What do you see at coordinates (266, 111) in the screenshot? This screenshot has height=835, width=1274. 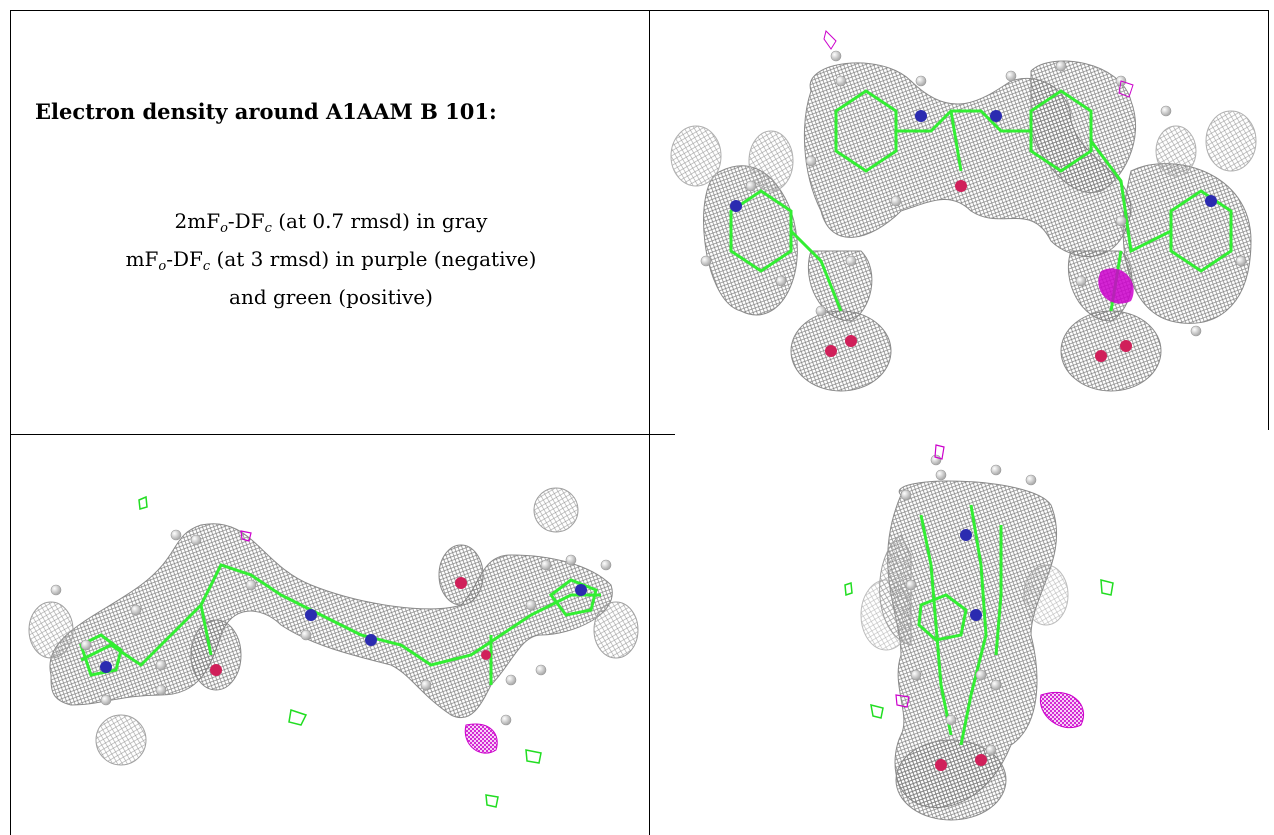 I see `figure-heading: Electron density around A1AAM B 101:` at bounding box center [266, 111].